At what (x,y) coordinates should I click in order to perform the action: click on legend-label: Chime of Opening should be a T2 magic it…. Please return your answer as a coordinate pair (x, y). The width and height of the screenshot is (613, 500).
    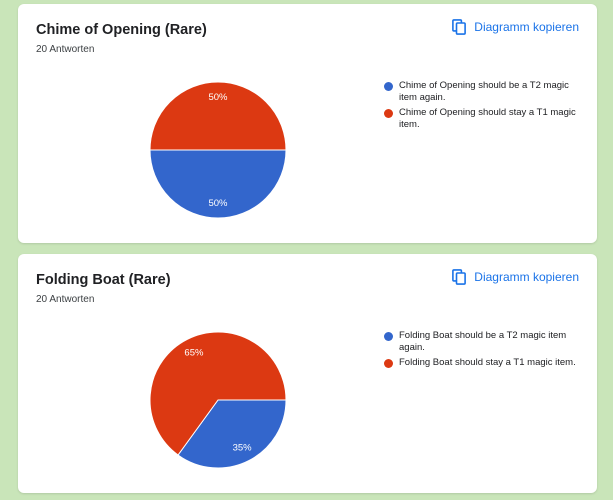
    Looking at the image, I should click on (484, 91).